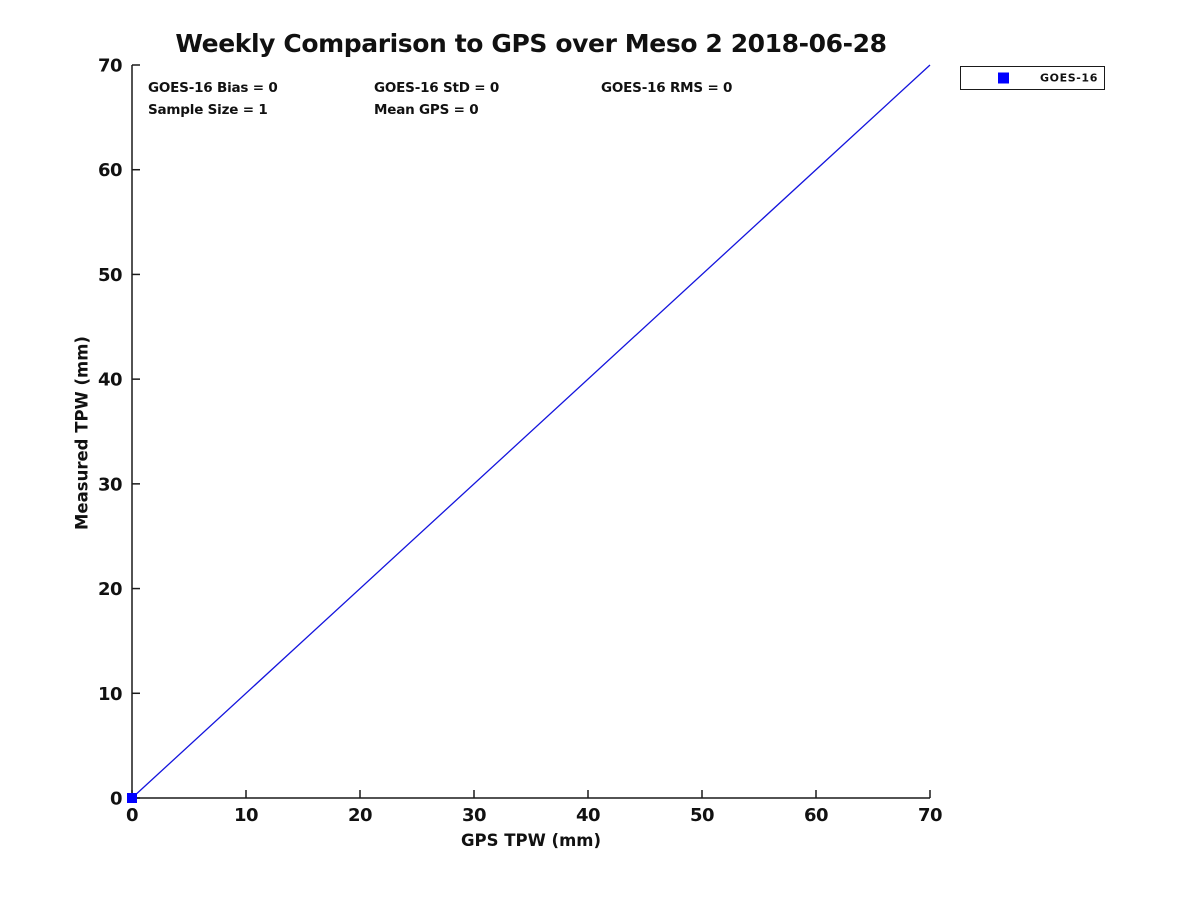 This screenshot has height=900, width=1200. What do you see at coordinates (246, 815) in the screenshot?
I see `x-tick-label: 10` at bounding box center [246, 815].